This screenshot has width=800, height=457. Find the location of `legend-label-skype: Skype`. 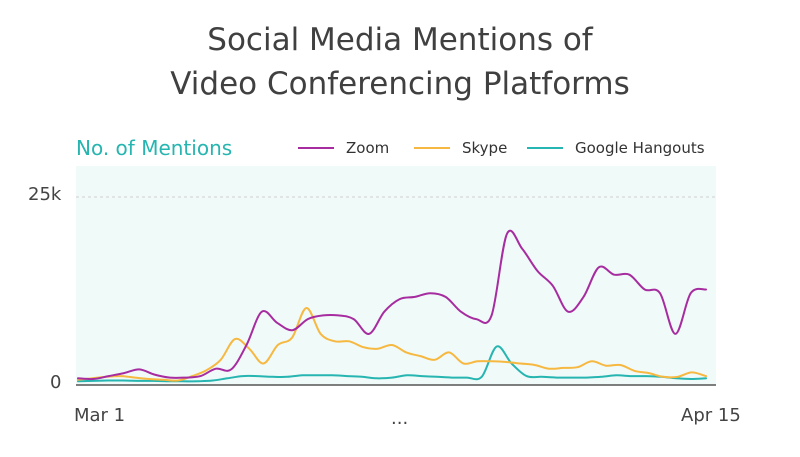

legend-label-skype: Skype is located at coordinates (485, 148).